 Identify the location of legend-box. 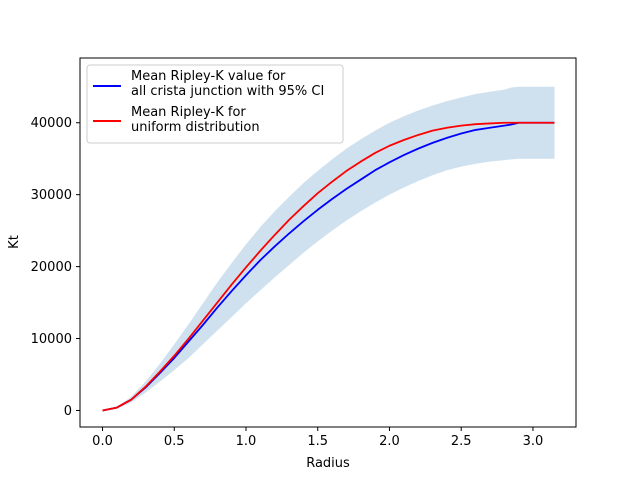
(215, 104).